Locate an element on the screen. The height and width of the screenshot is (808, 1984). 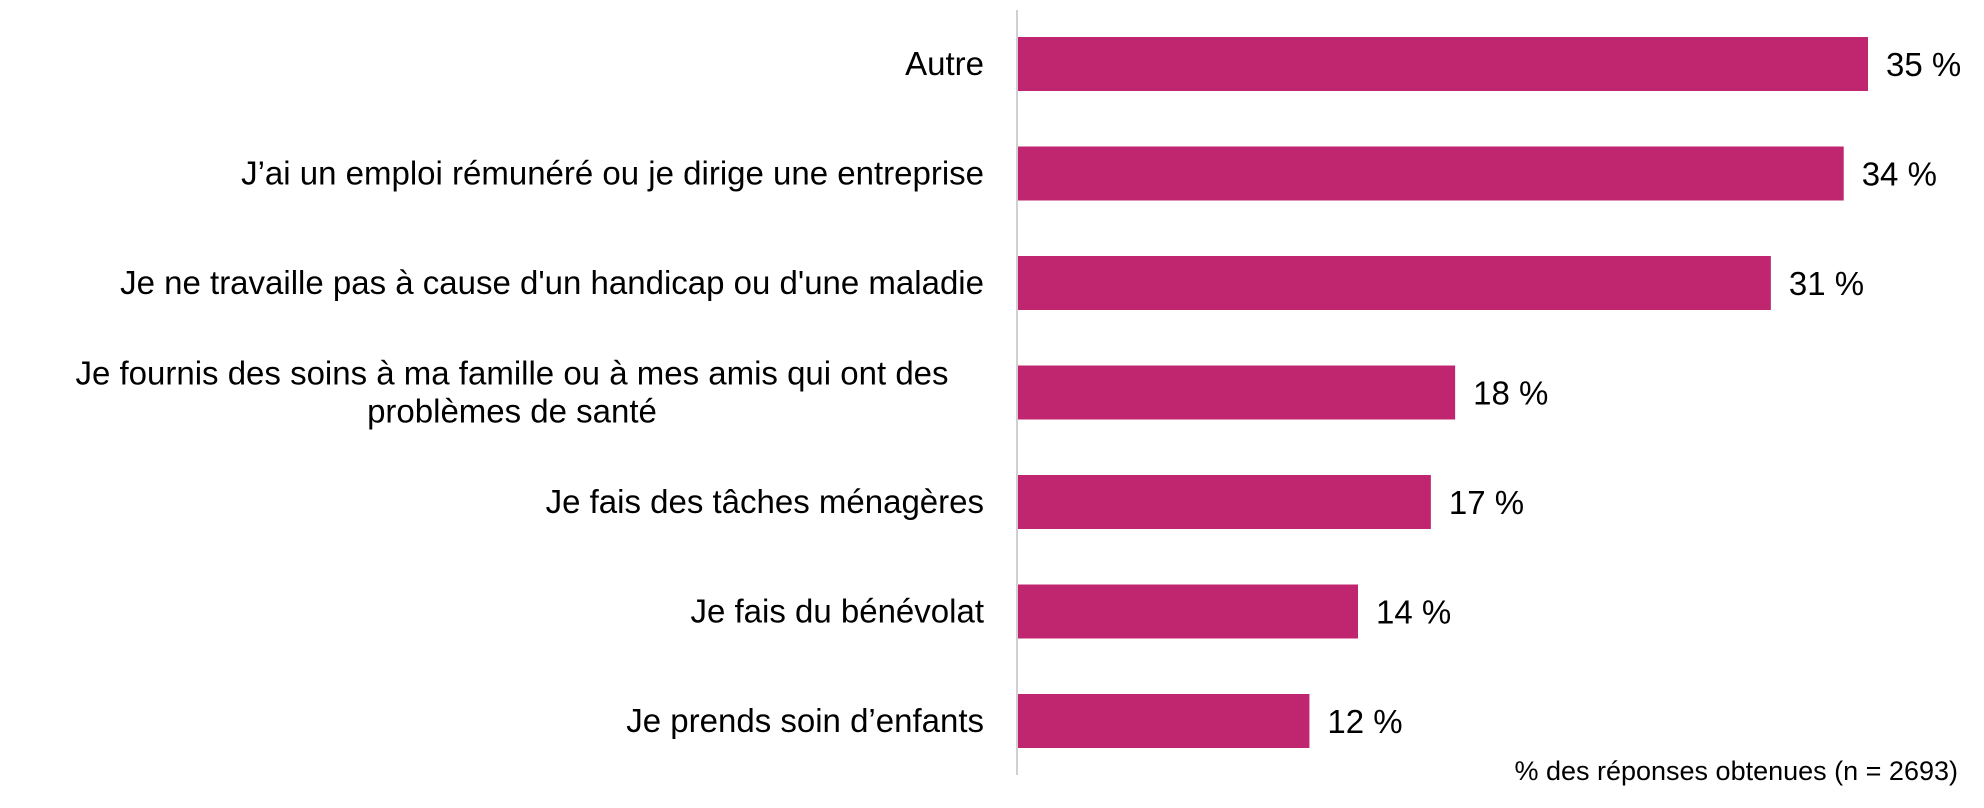
data-label: 14 % is located at coordinates (1413, 612).